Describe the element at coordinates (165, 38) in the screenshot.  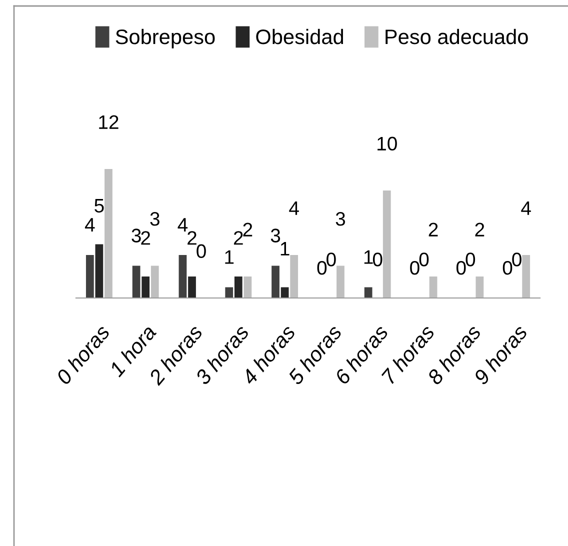
I see `legend-label: Sobrepeso` at that location.